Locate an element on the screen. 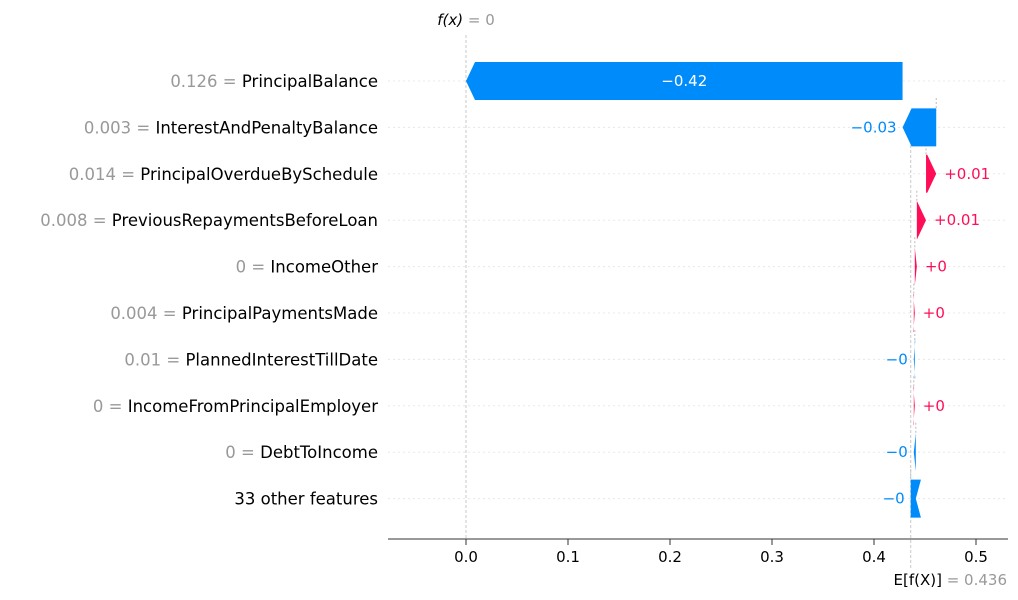 This screenshot has width=1018, height=600. contribution-label: −0.03 is located at coordinates (874, 127).